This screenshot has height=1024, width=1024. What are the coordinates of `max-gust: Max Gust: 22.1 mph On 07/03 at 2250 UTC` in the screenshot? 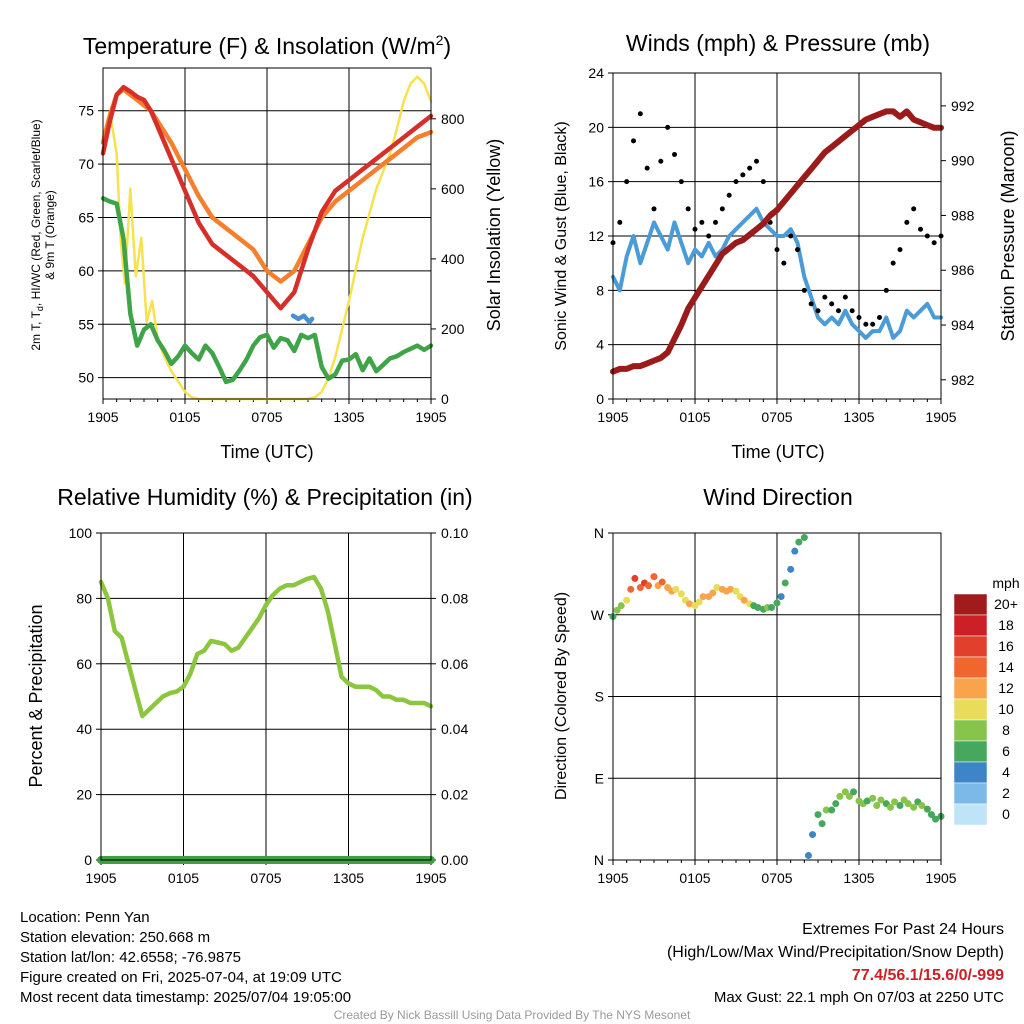 It's located at (859, 997).